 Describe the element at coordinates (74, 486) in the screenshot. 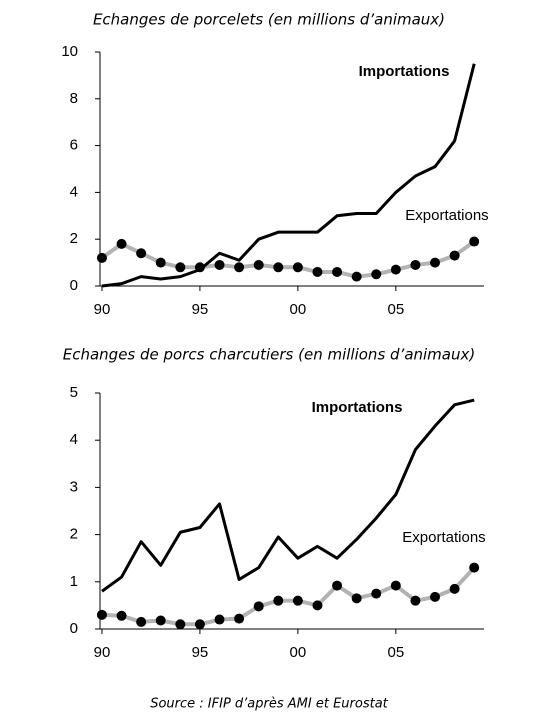

I see `y-tick-label: 3` at that location.